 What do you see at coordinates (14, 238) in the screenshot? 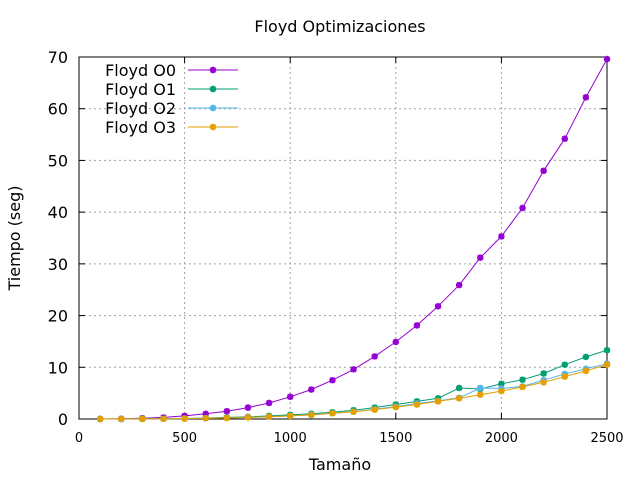
I see `y-axis-label: Tiempo (seg)` at bounding box center [14, 238].